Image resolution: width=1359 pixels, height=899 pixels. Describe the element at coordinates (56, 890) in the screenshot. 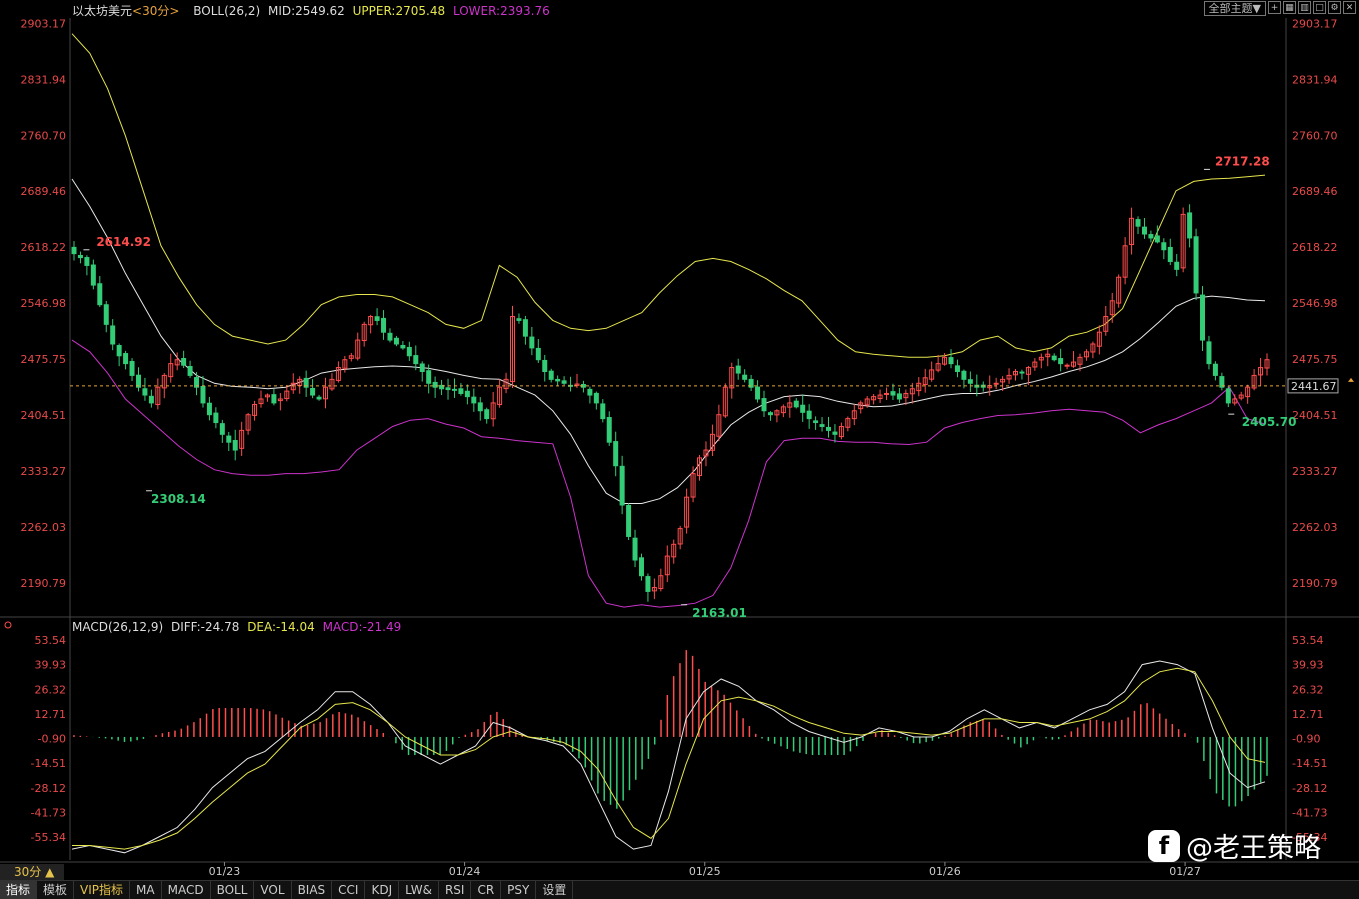

I see `toolbar-tab-1: 模板` at that location.